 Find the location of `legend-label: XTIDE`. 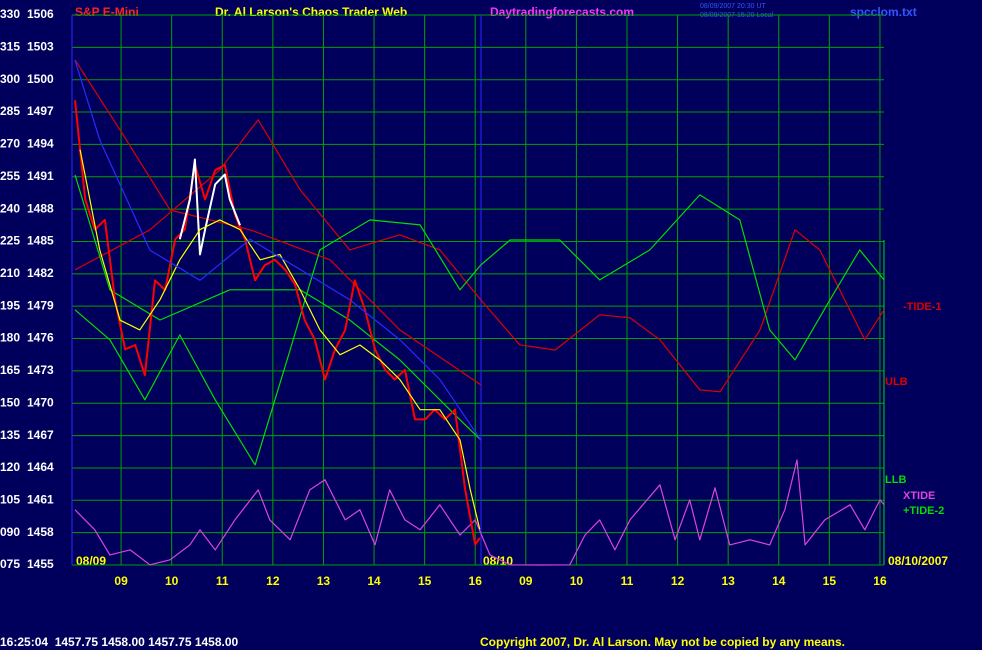

legend-label: XTIDE is located at coordinates (919, 496).